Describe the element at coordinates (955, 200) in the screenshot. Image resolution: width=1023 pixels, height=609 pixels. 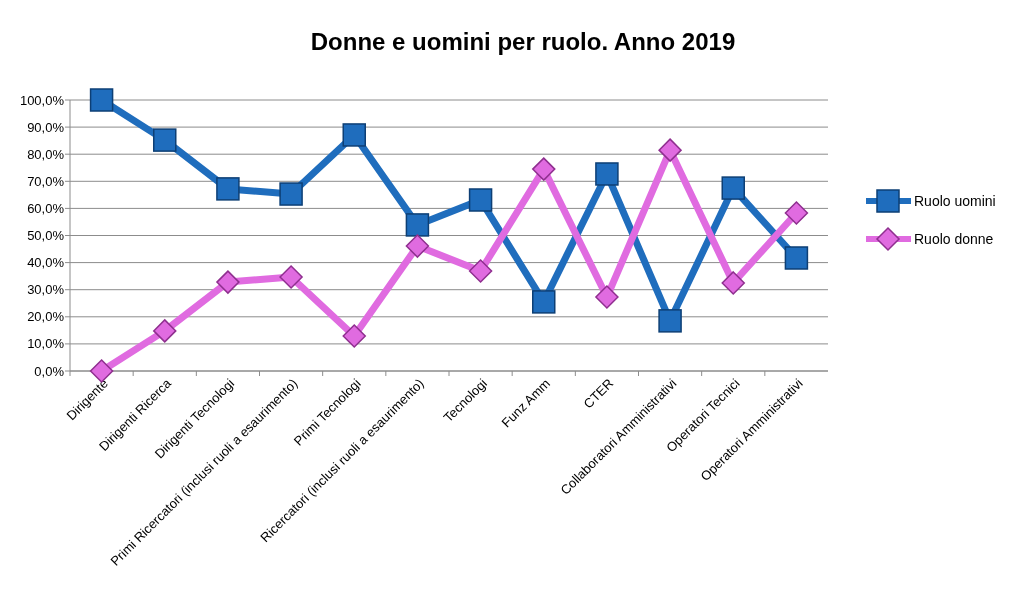
I see `legend-label: Ruolo uomini` at that location.